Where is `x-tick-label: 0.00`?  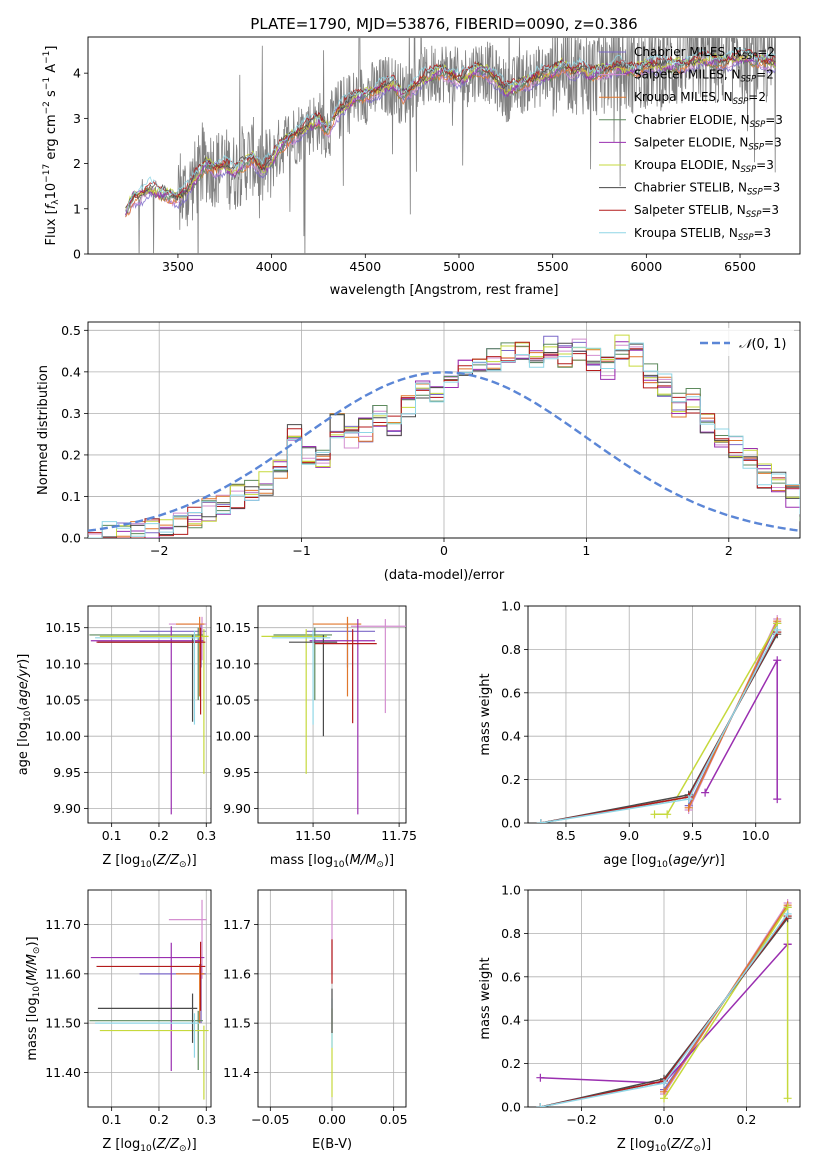 x-tick-label: 0.00 is located at coordinates (332, 1119).